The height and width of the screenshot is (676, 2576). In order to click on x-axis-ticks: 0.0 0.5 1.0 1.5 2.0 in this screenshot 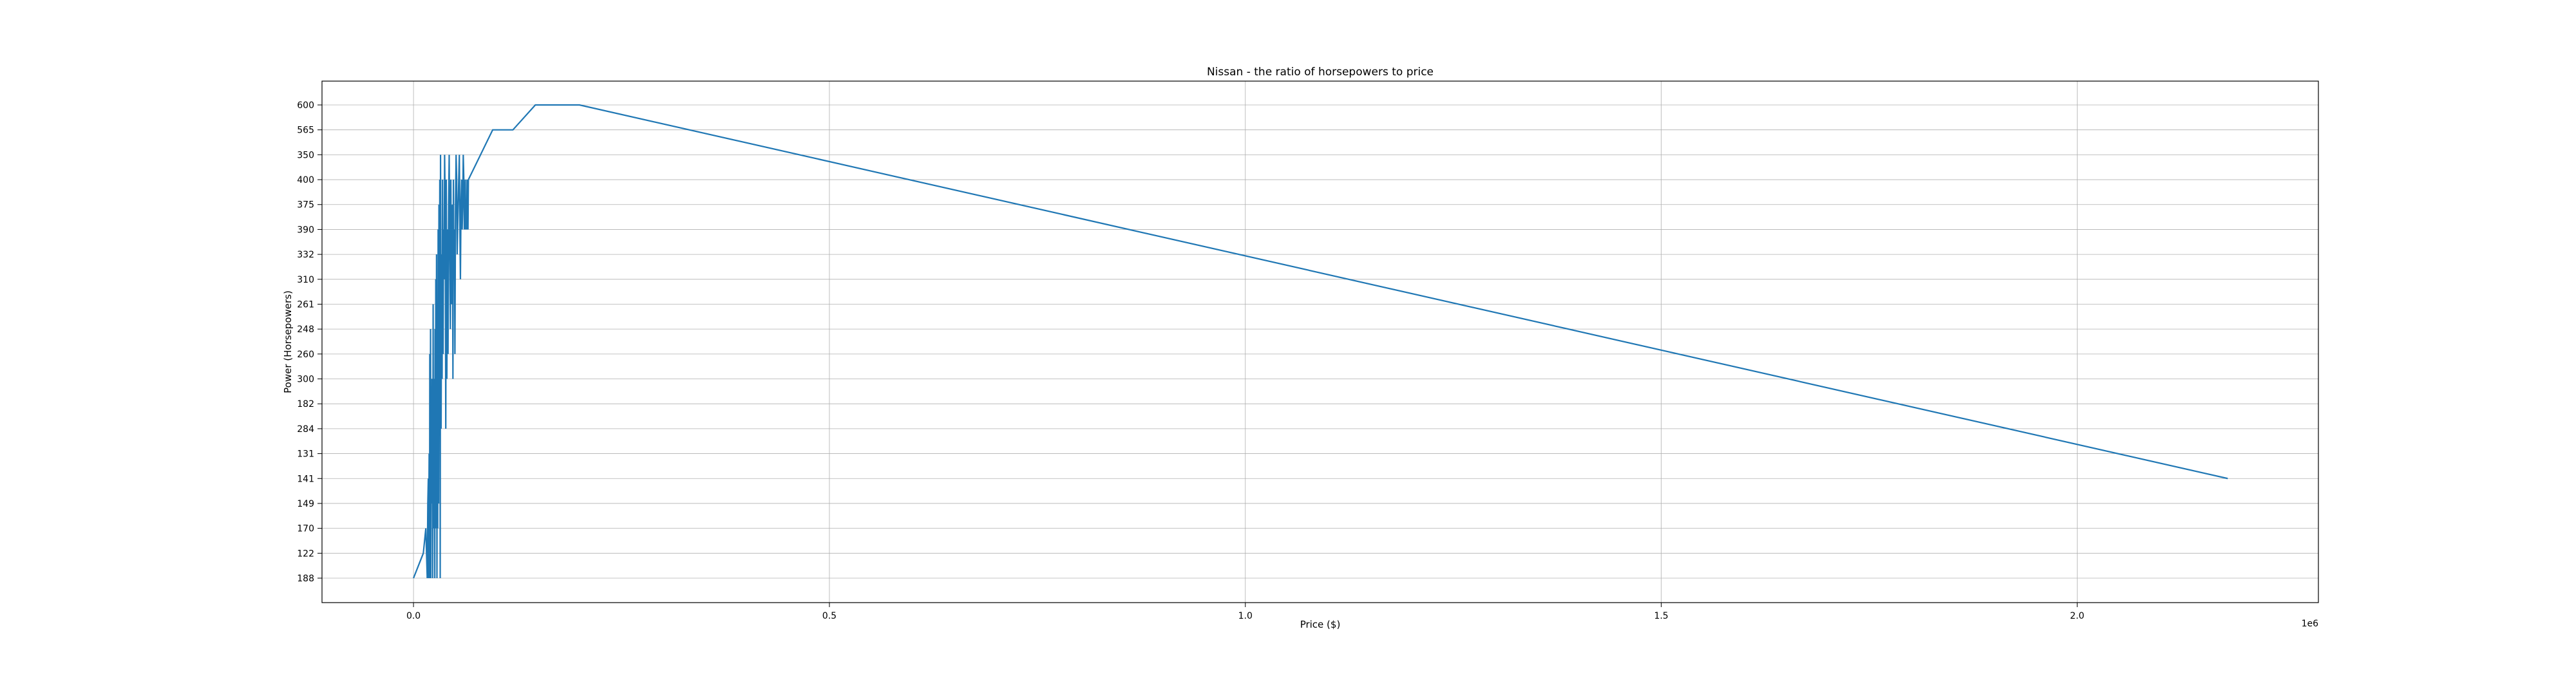, I will do `click(1245, 612)`.